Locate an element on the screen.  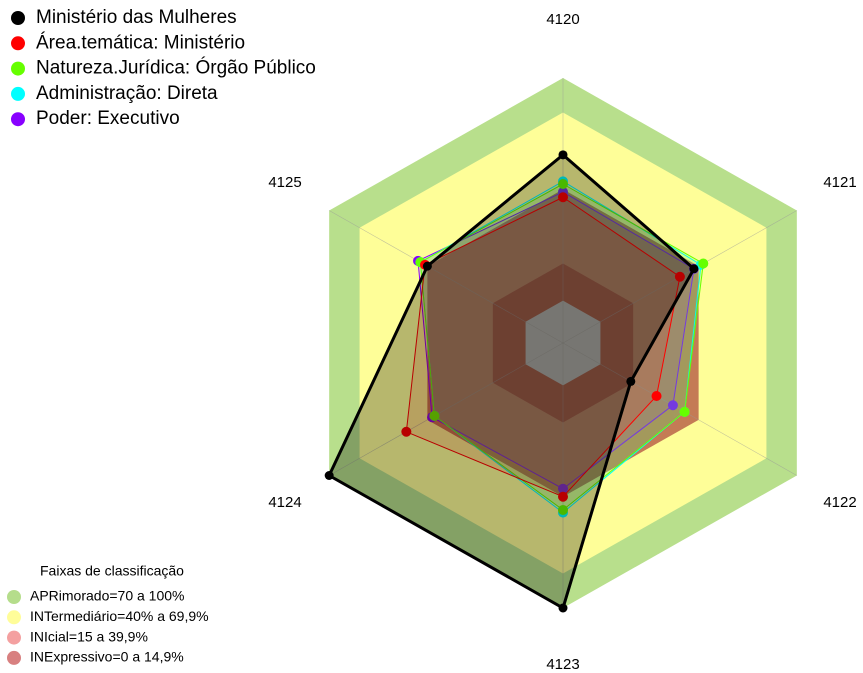
legend-label: Natureza.Jurídica: Órgão Público is located at coordinates (176, 68).